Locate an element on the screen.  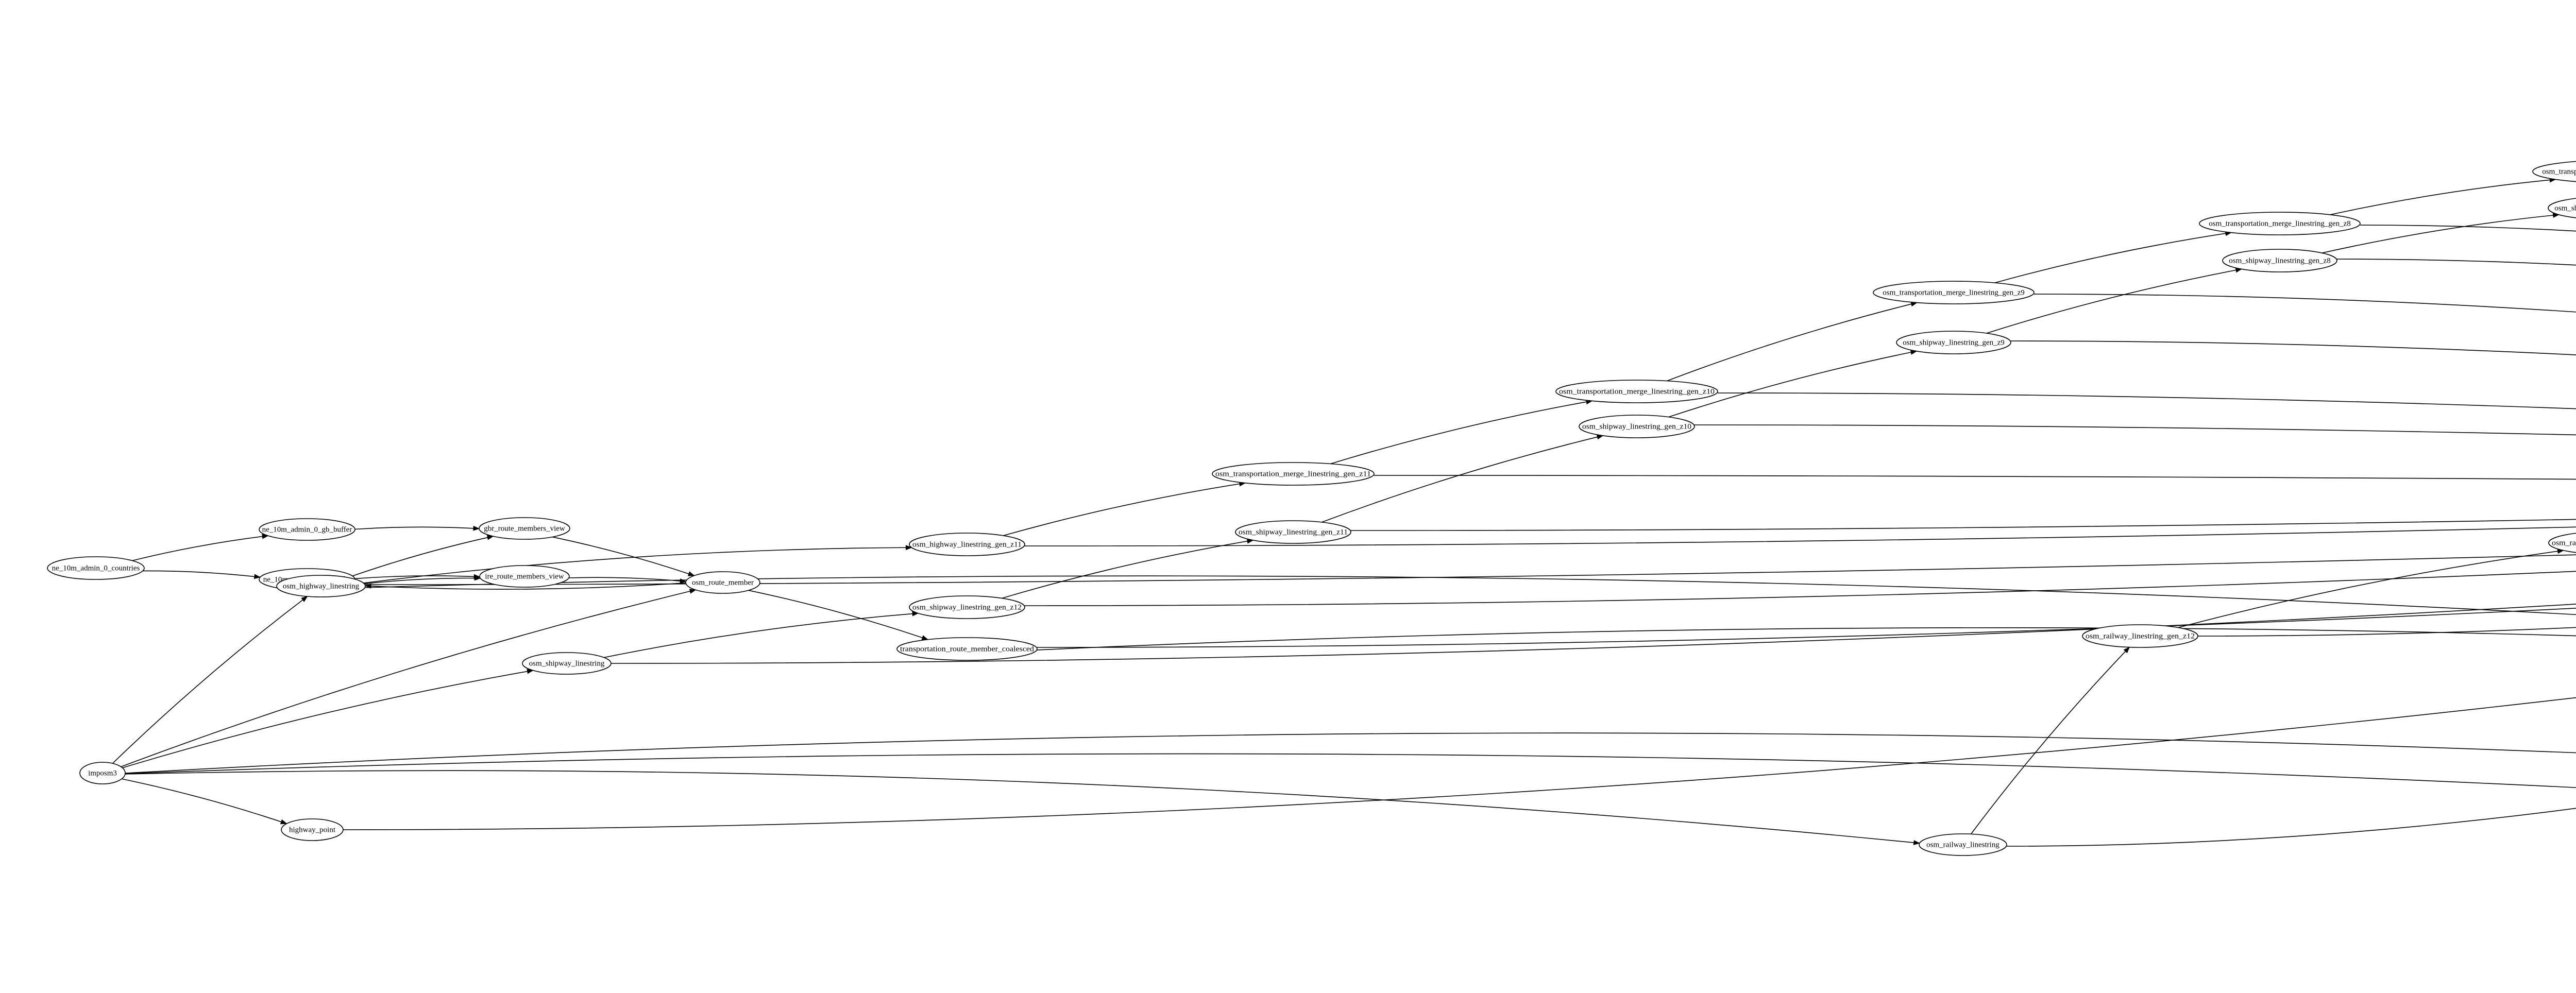
node-label: osm_railway_linestring is located at coordinates (1963, 845).